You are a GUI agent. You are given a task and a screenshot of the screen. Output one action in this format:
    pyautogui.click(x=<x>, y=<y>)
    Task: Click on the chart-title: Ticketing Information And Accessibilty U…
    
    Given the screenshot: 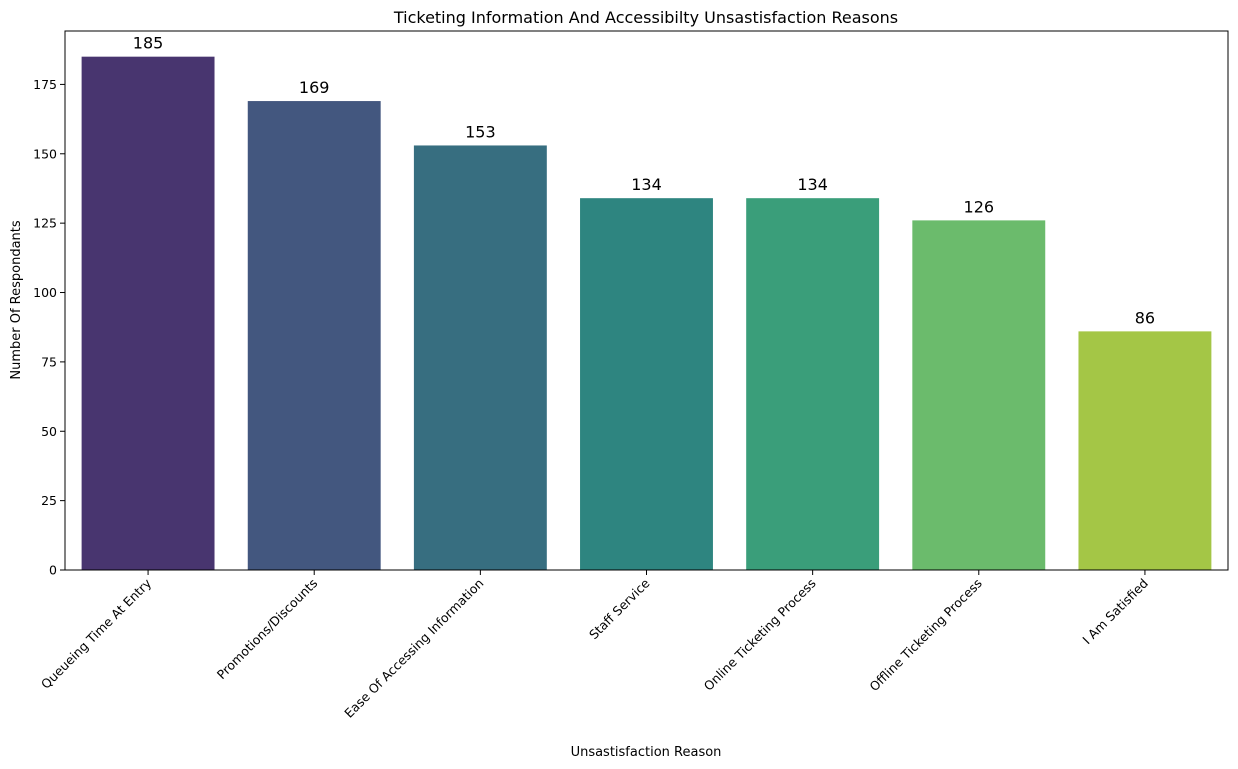 What is the action you would take?
    pyautogui.click(x=645, y=17)
    